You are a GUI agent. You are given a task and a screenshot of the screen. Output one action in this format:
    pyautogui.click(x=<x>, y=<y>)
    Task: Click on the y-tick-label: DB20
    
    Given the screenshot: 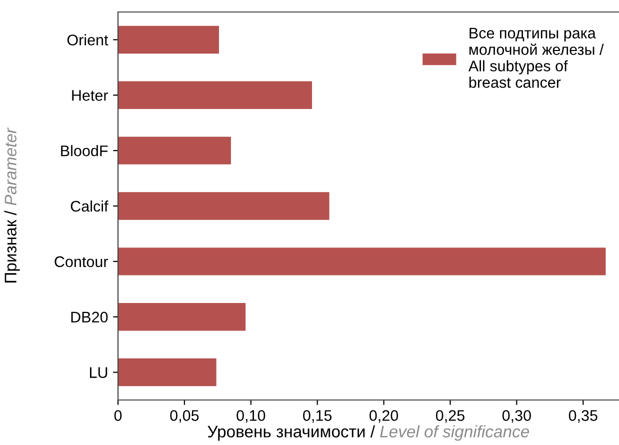 What is the action you would take?
    pyautogui.click(x=89, y=317)
    